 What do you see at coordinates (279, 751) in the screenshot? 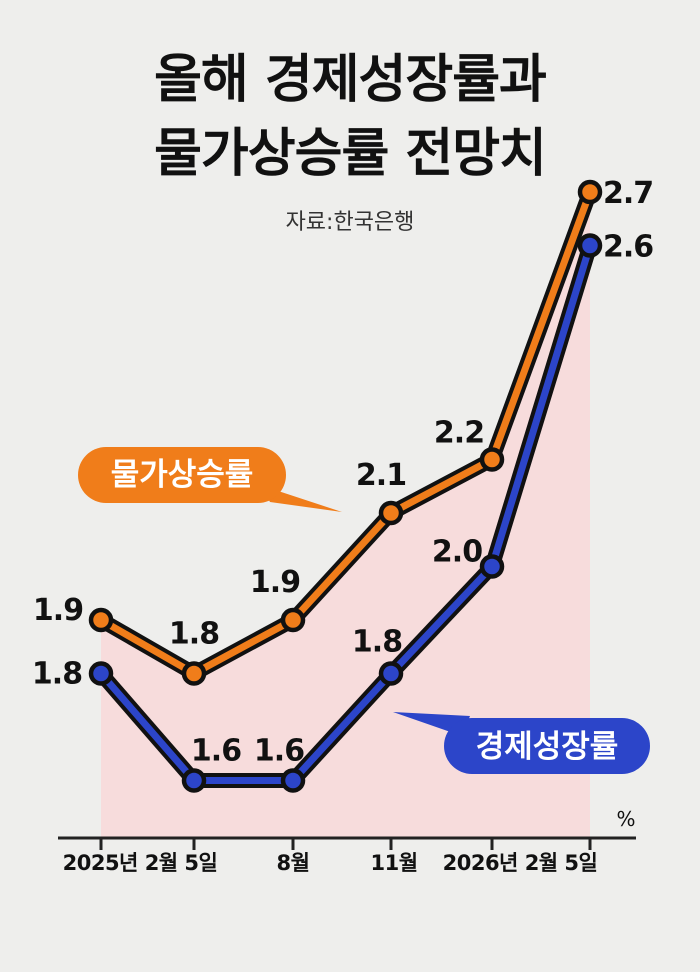
I see `growth-data-label-2: 1.6` at bounding box center [279, 751].